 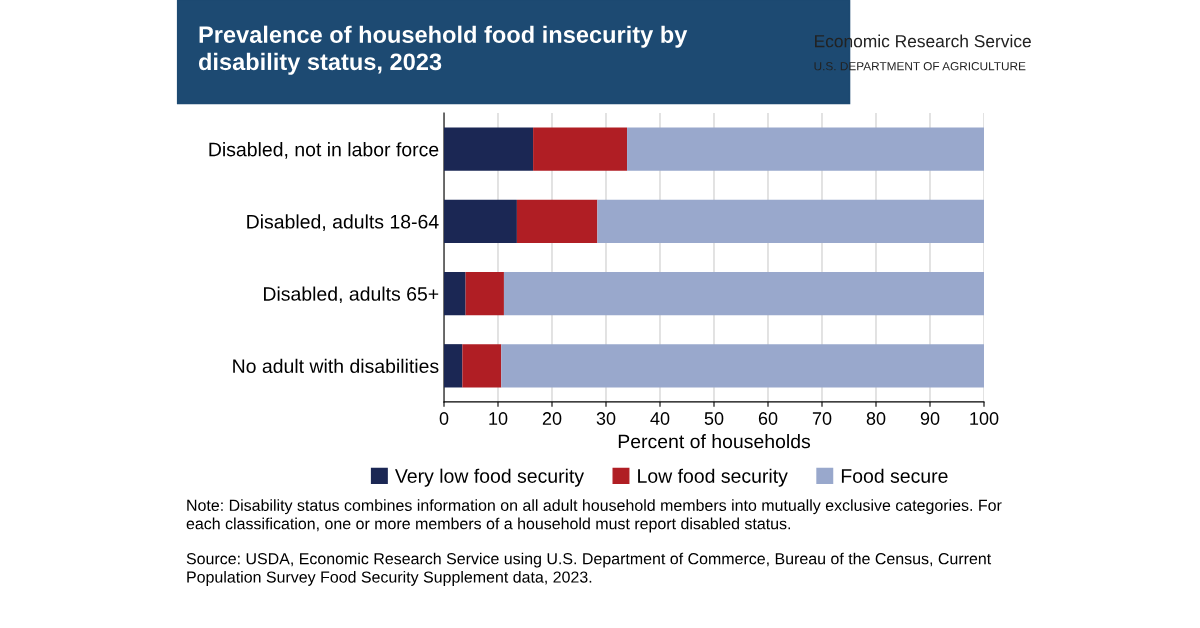 I want to click on x-tick-label: 30, so click(x=606, y=418).